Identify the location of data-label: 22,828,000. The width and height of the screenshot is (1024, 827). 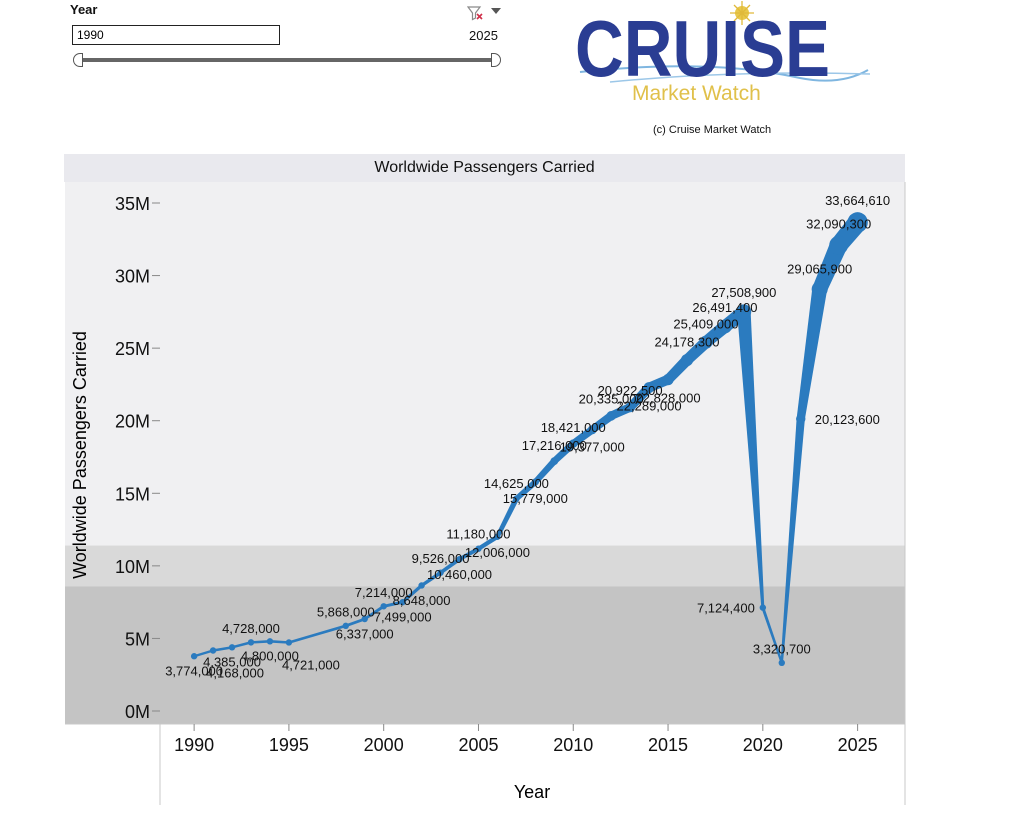
(668, 398).